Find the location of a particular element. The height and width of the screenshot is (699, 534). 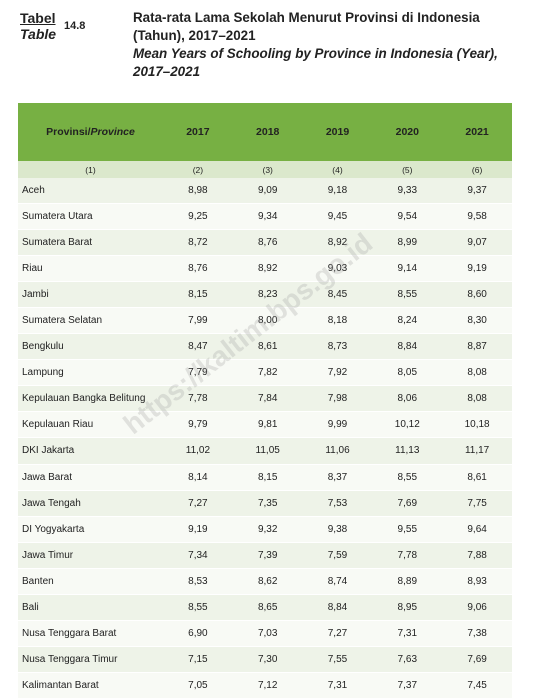

value-cell: 8,24 is located at coordinates (407, 321).